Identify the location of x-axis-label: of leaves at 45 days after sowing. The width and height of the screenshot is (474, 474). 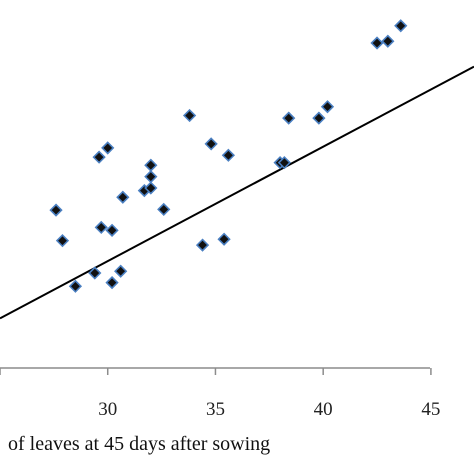
(139, 444).